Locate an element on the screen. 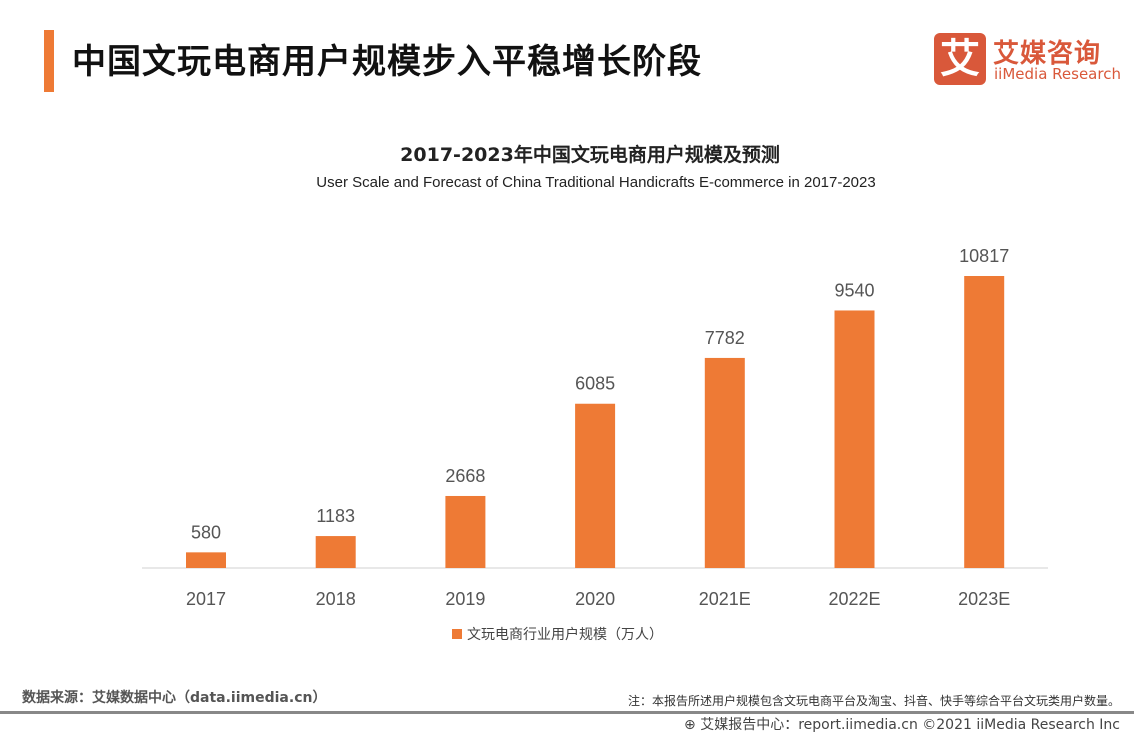 The image size is (1134, 737). data-label: 2668 is located at coordinates (465, 476).